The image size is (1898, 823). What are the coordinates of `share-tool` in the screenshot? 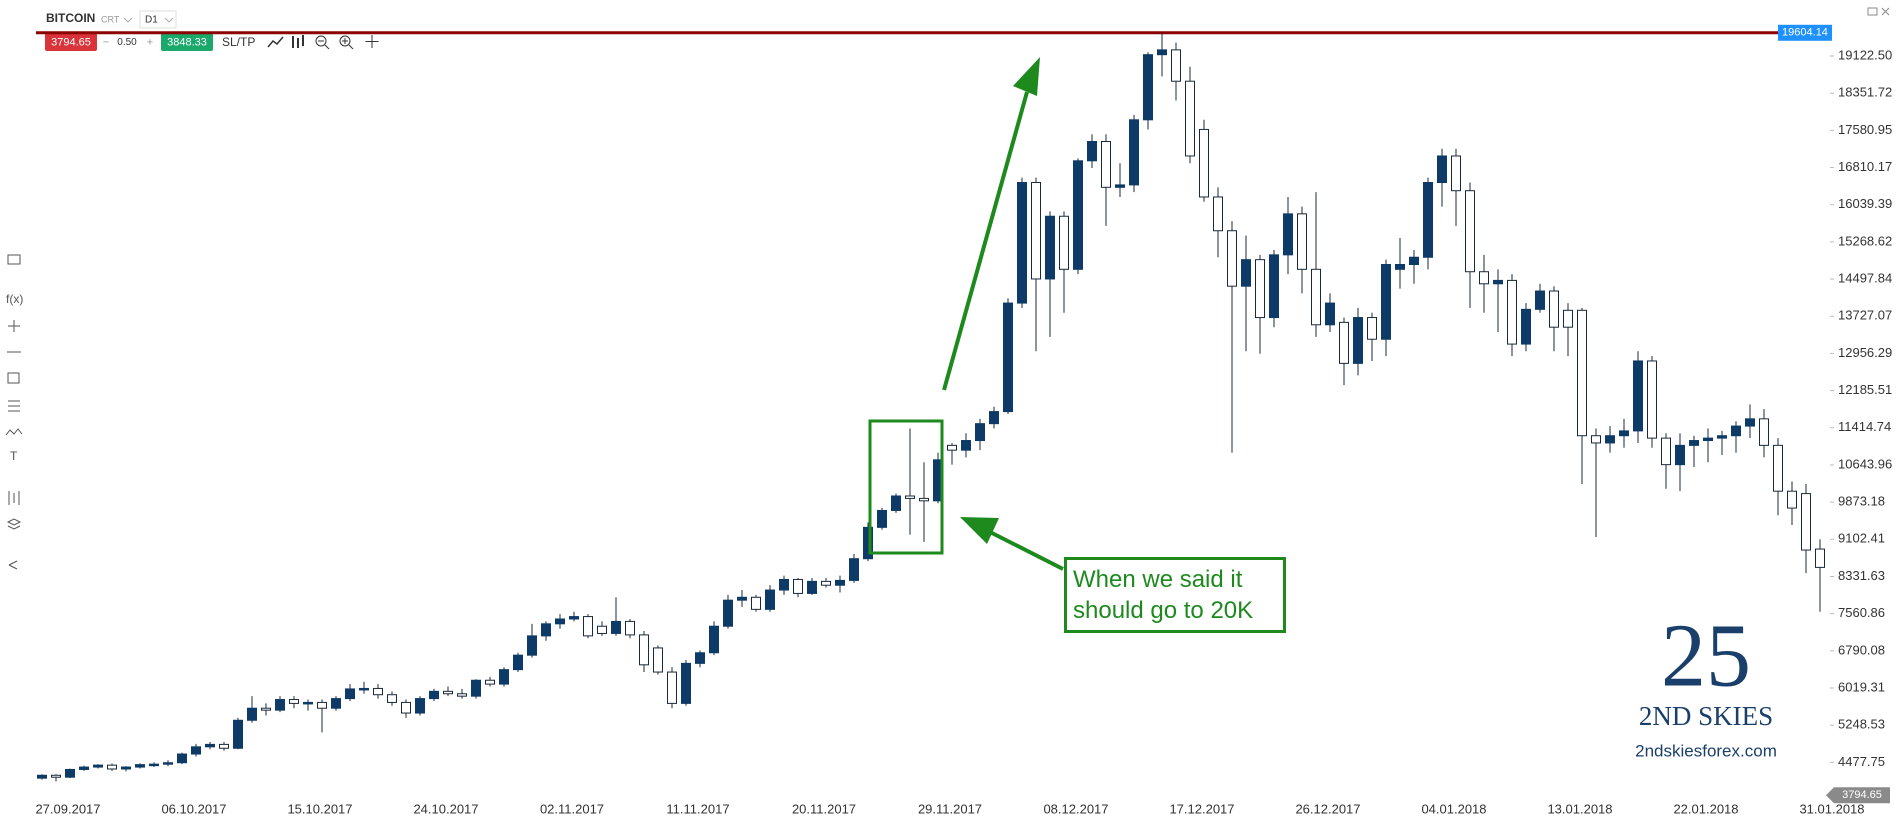 It's located at (13, 565).